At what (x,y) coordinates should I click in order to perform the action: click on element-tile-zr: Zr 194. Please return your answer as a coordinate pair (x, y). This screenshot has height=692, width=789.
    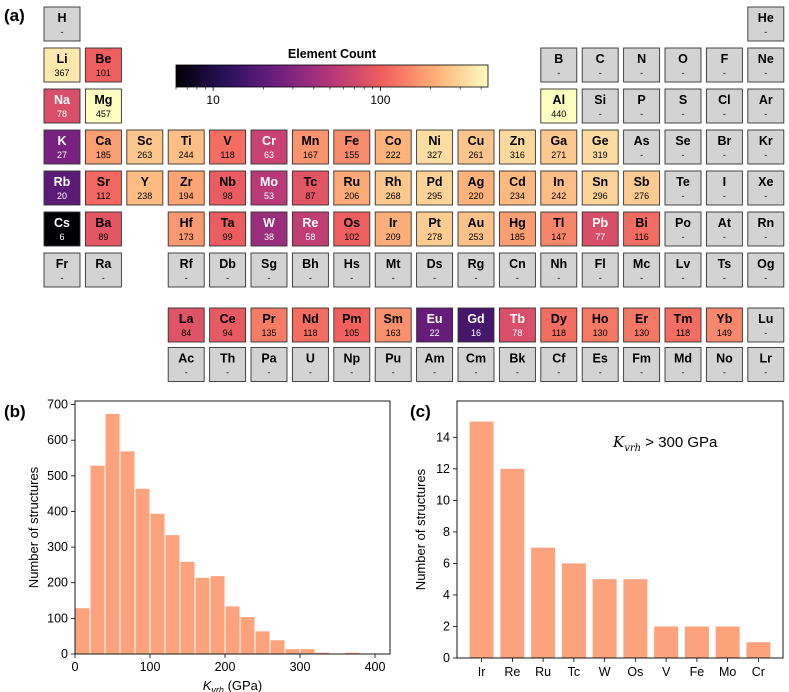
    Looking at the image, I should click on (186, 188).